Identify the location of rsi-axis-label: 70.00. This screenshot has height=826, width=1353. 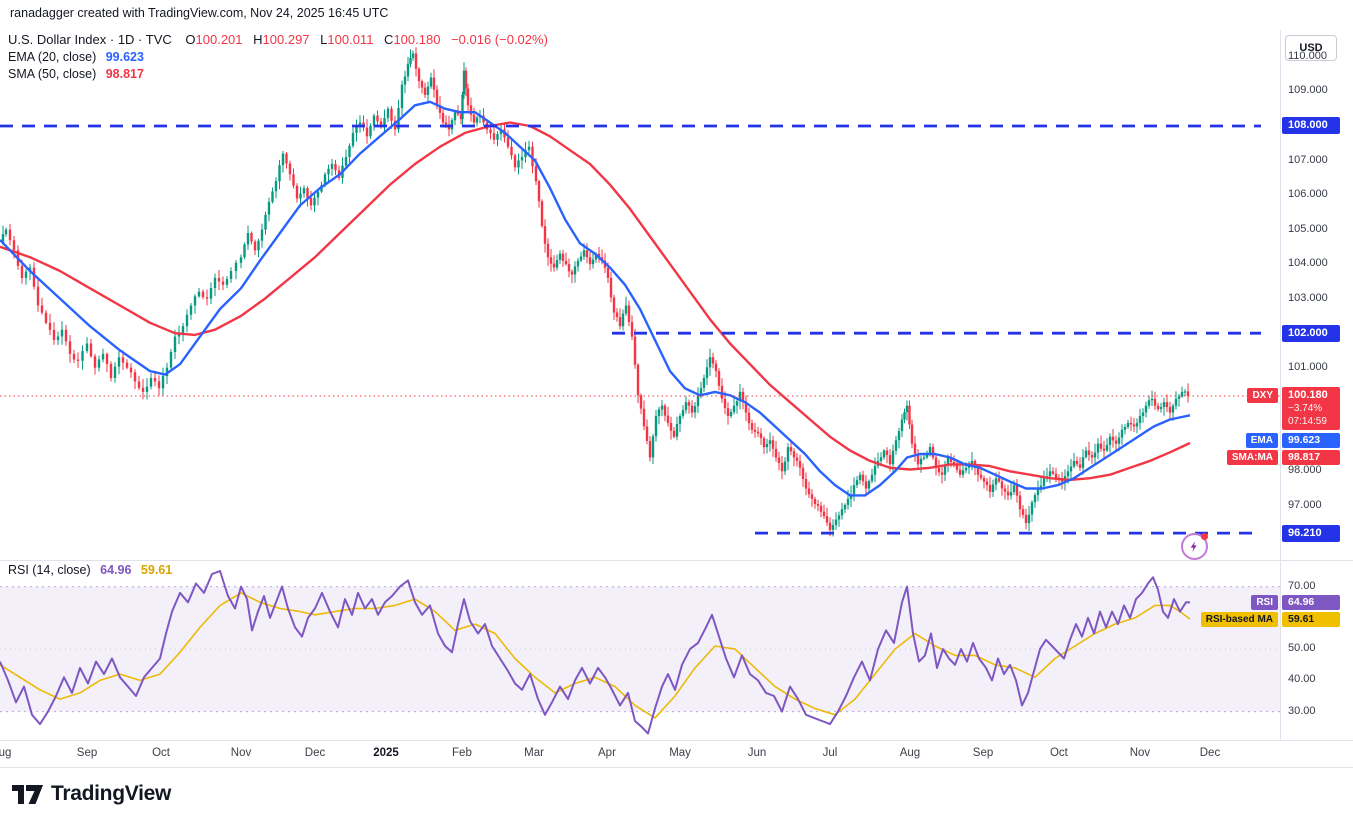
(1302, 585).